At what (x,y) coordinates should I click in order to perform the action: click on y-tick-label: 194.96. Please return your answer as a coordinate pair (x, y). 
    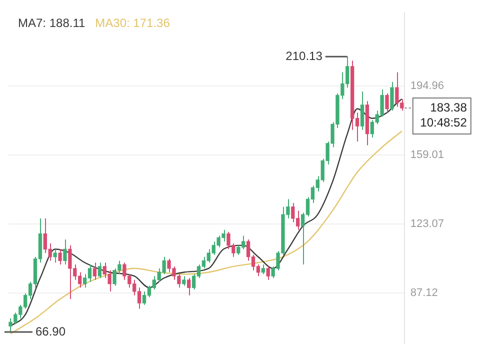
    Looking at the image, I should click on (427, 86).